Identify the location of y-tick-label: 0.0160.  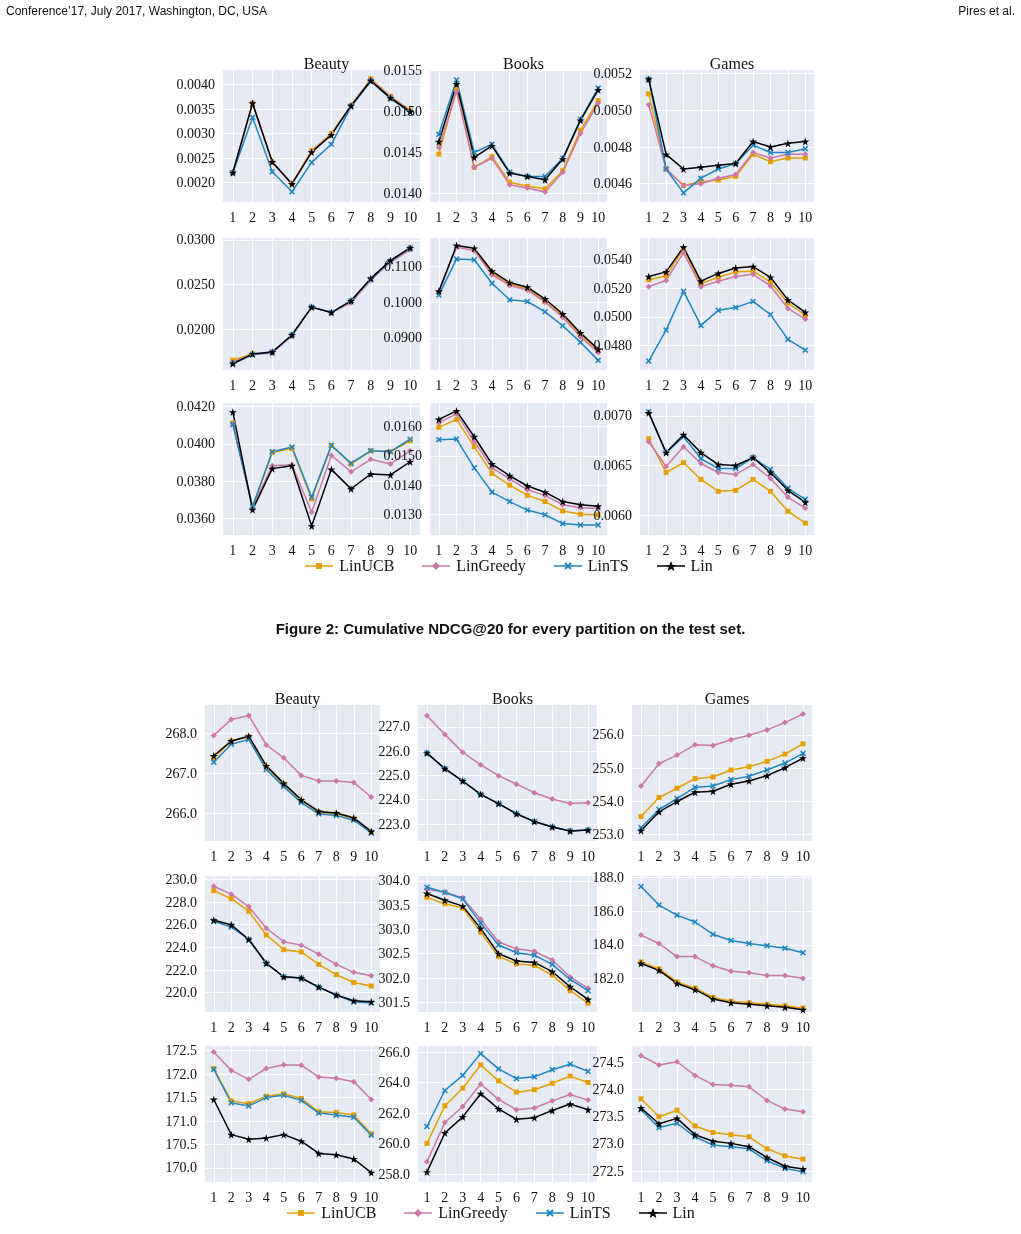
(402, 426).